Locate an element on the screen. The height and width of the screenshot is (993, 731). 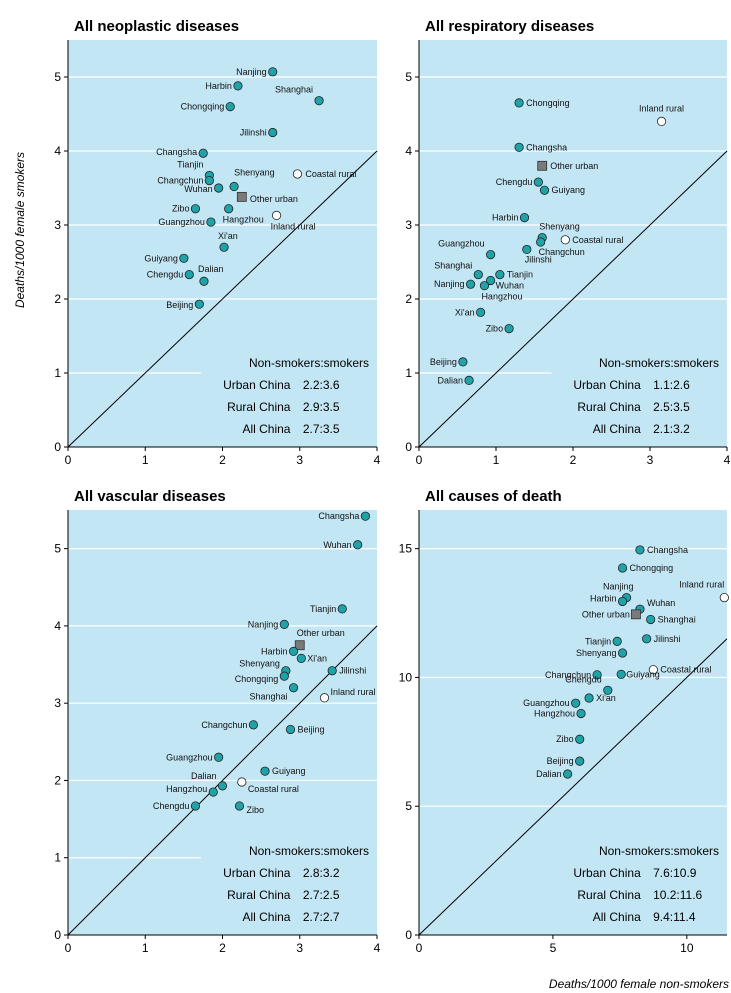
point-beijing is located at coordinates (290, 729).